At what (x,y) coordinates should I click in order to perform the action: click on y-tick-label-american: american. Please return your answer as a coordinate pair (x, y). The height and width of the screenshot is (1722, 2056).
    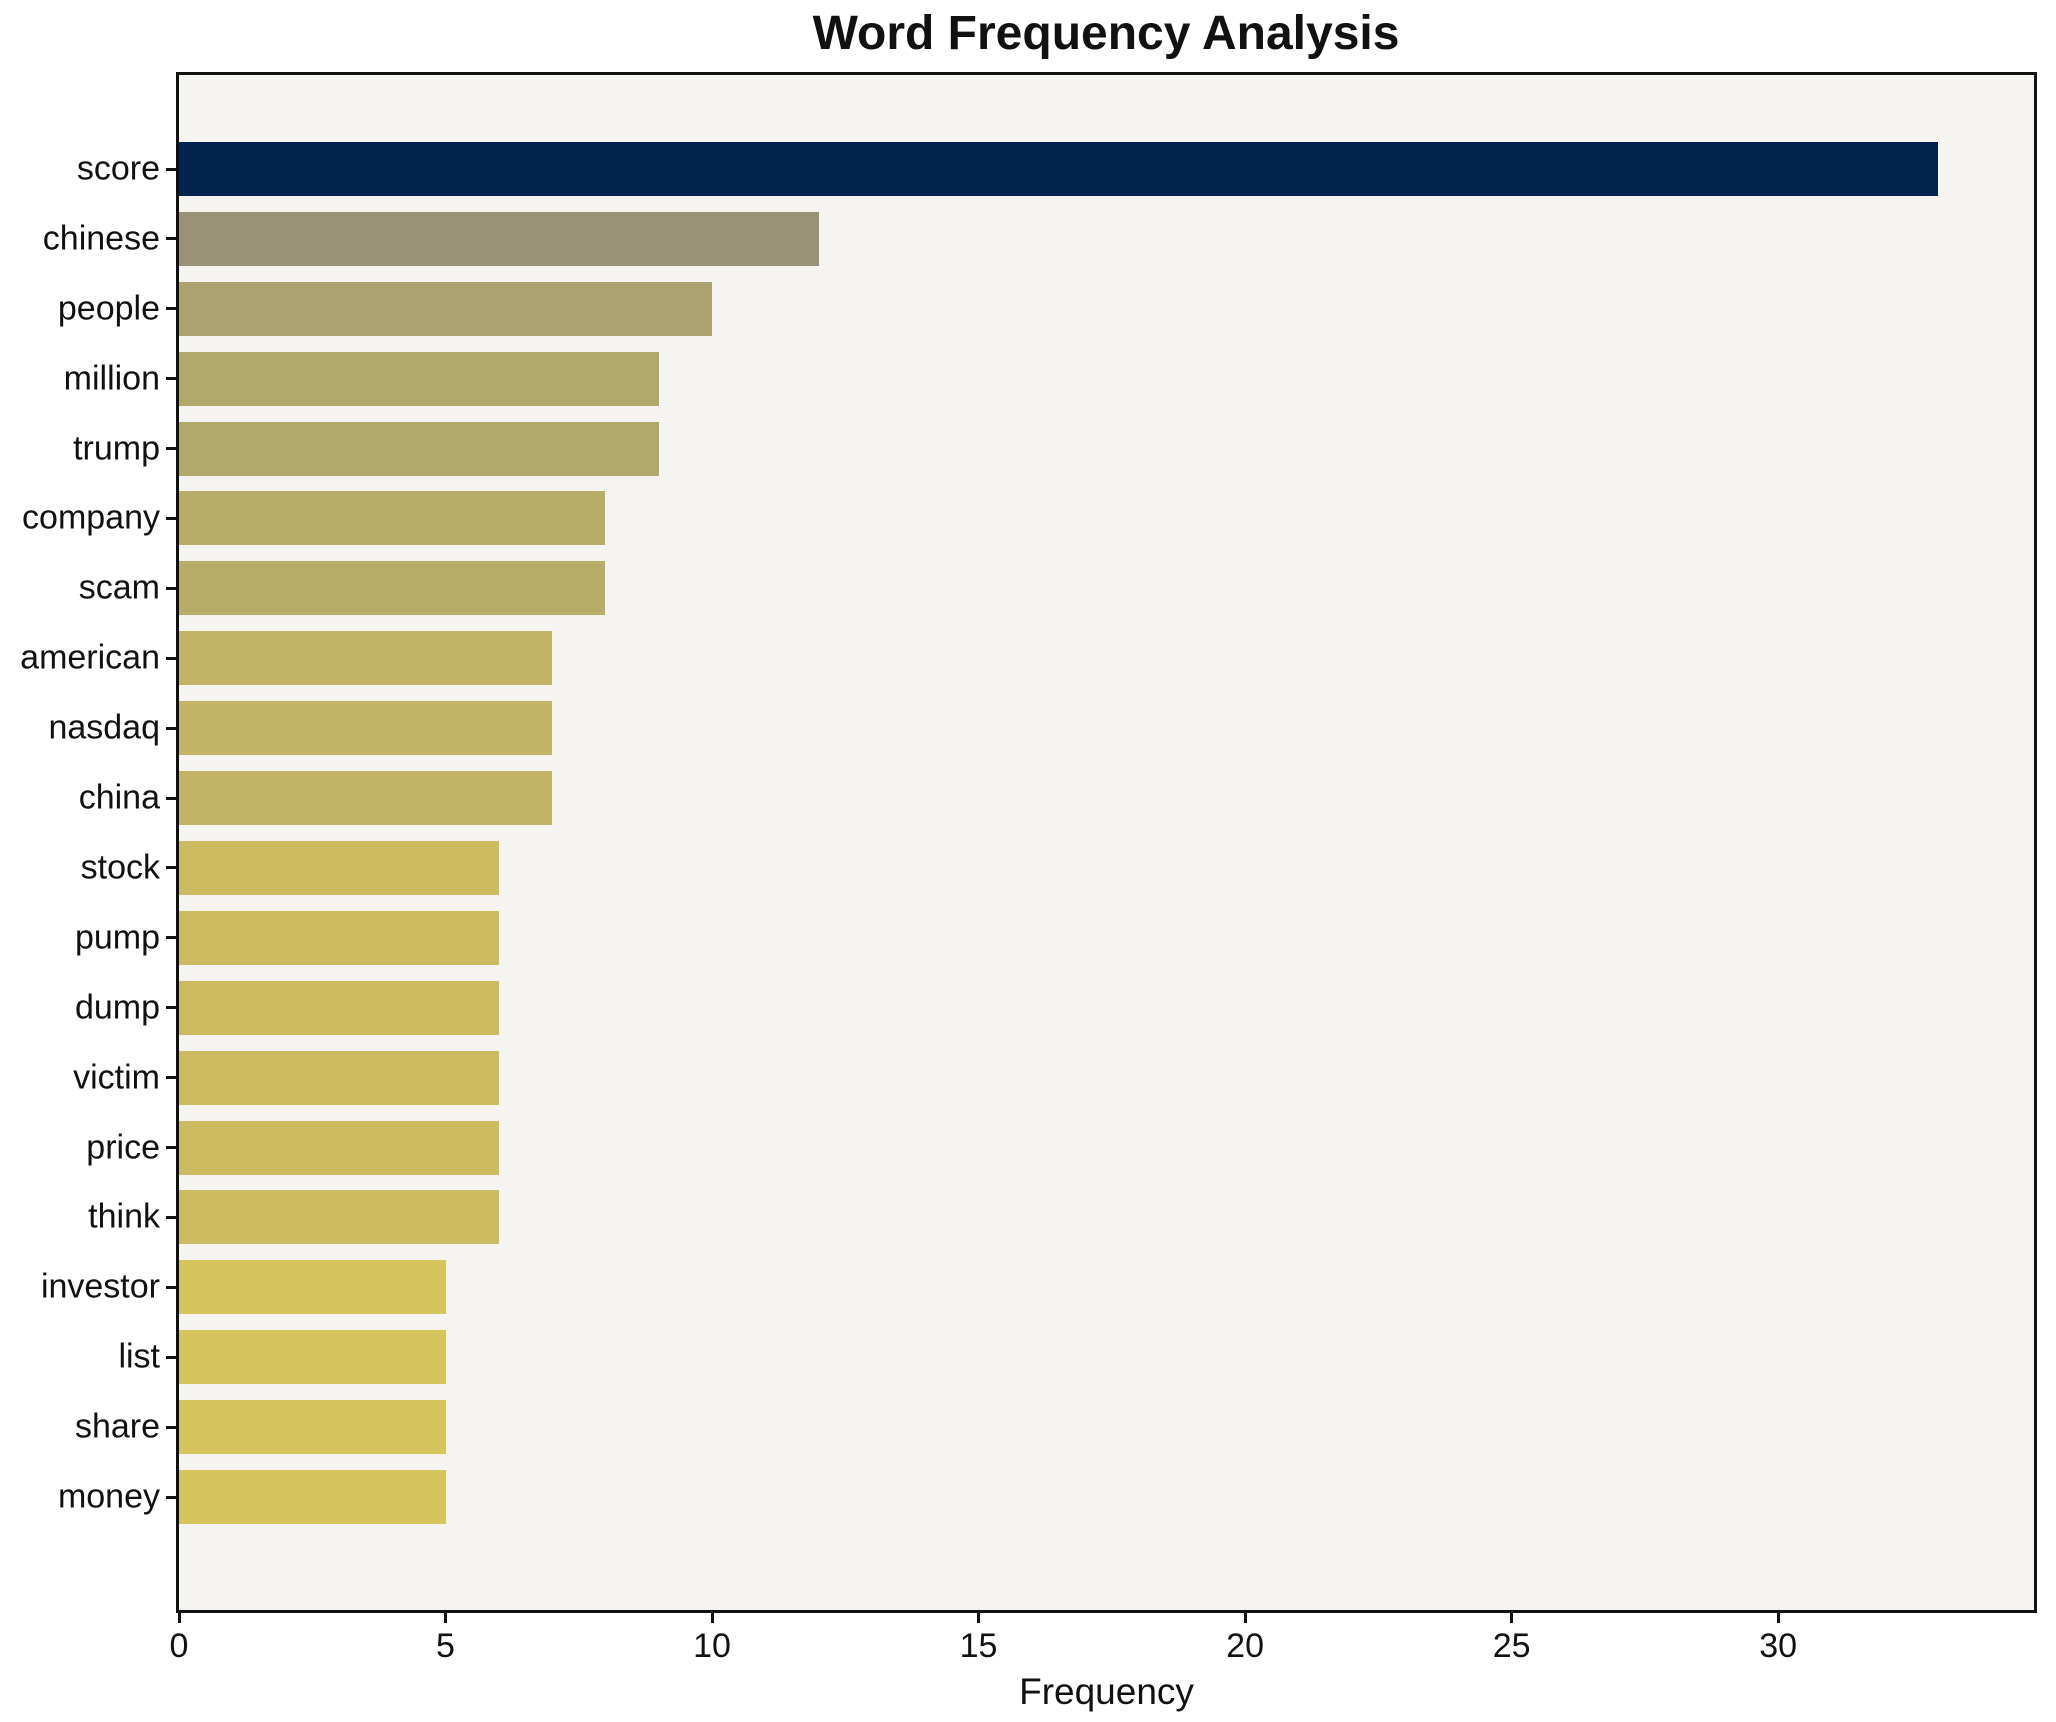
    Looking at the image, I should click on (90, 657).